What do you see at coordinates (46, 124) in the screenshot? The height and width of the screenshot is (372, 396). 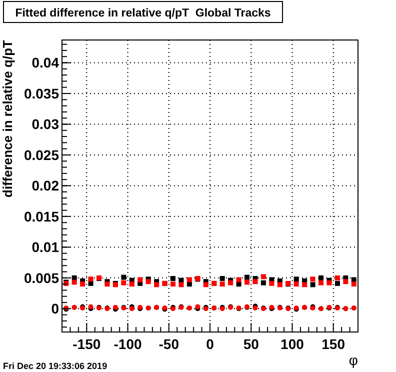 I see `y-tick-label: 0.03` at bounding box center [46, 124].